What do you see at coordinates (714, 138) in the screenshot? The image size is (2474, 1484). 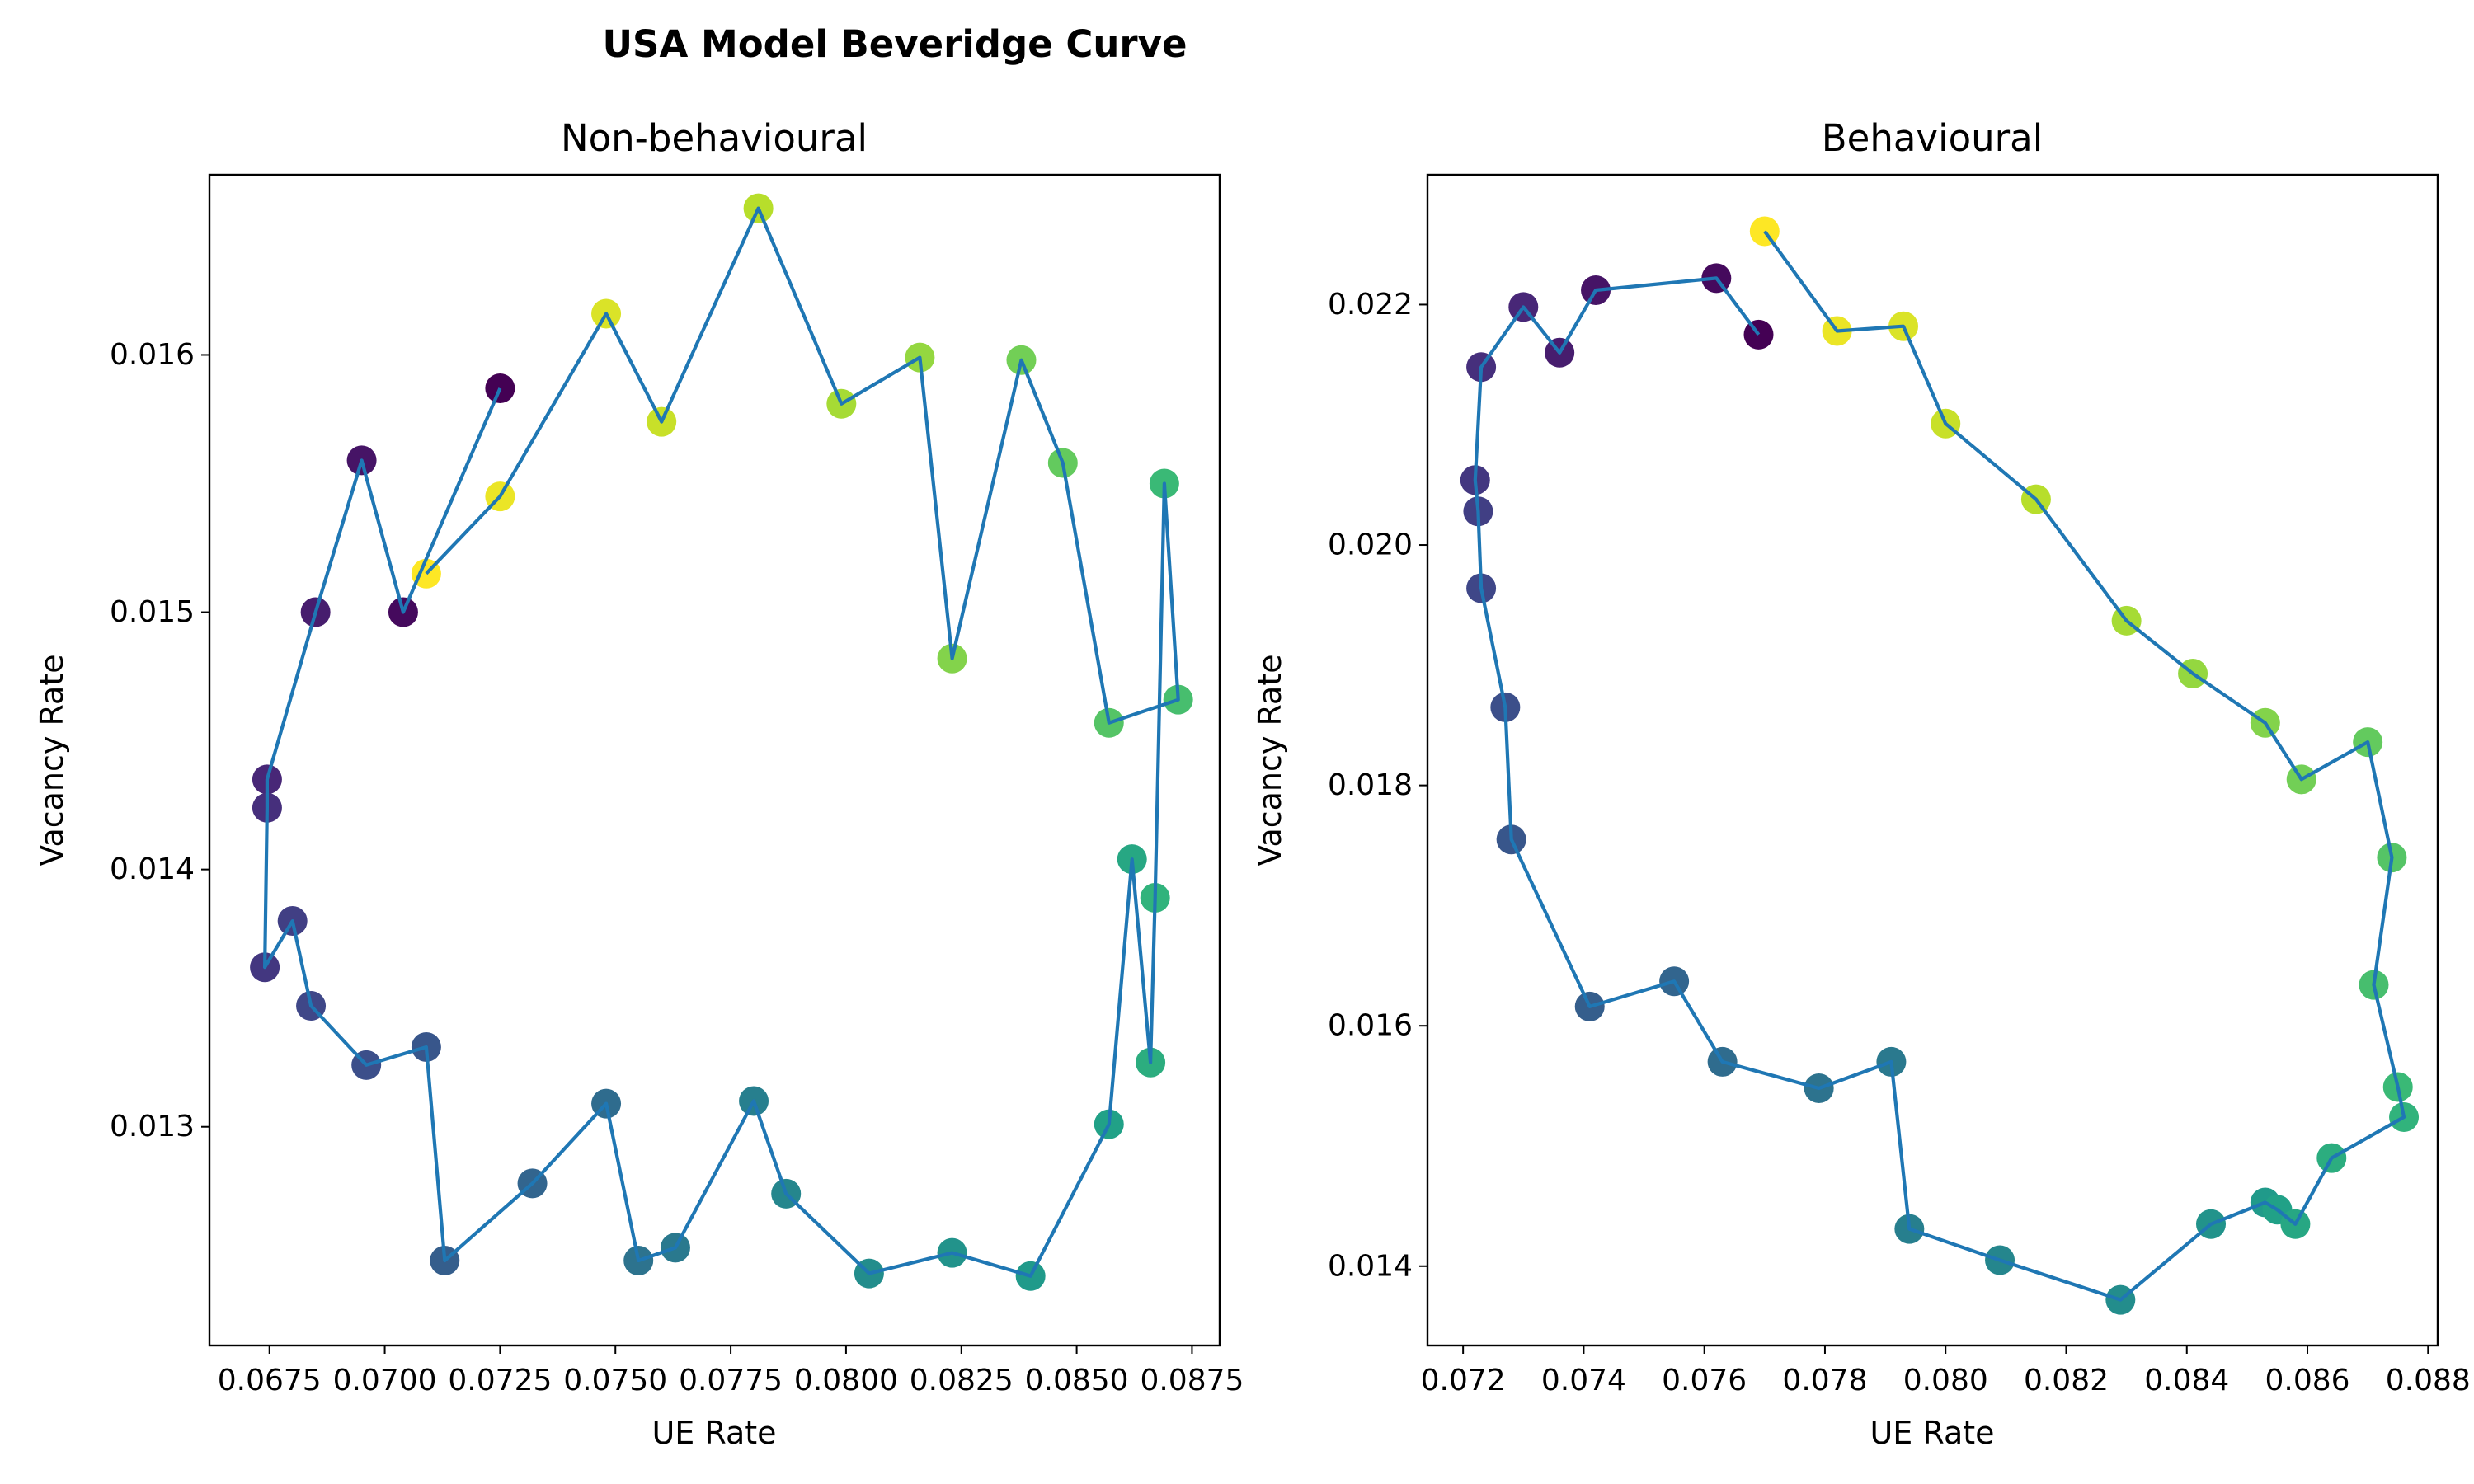 I see `left-panel-title: Non-behavioural` at bounding box center [714, 138].